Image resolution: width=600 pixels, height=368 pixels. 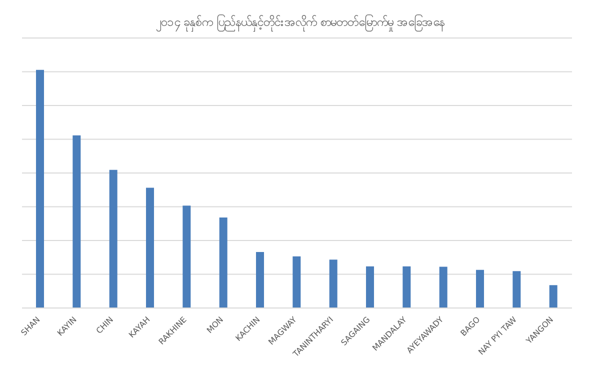 I want to click on chart-title: ၂၀၁၄ ခုနှစ်က ပြည်နယ်နှင့်တိုင်းအလိုက် စာမတတ်မြောက်မှု အခြေအနေ, so click(x=300, y=24).